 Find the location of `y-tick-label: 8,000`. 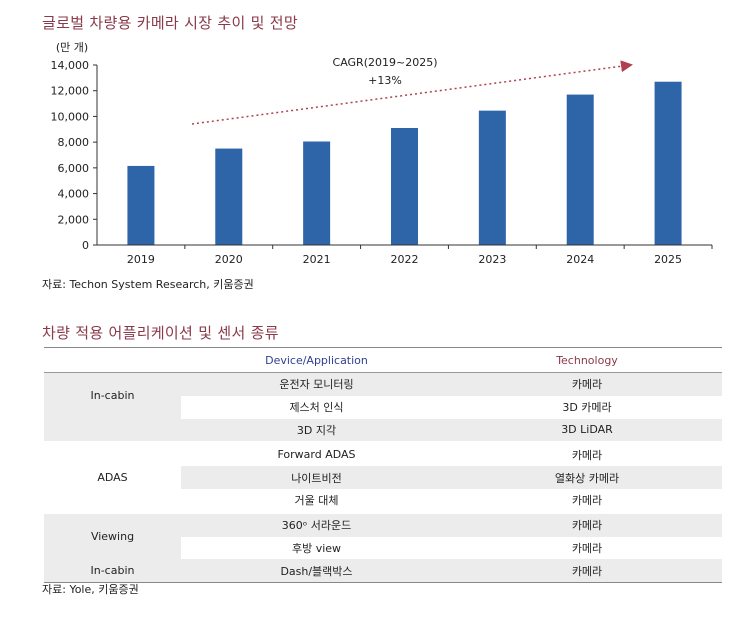

y-tick-label: 8,000 is located at coordinates (74, 142).